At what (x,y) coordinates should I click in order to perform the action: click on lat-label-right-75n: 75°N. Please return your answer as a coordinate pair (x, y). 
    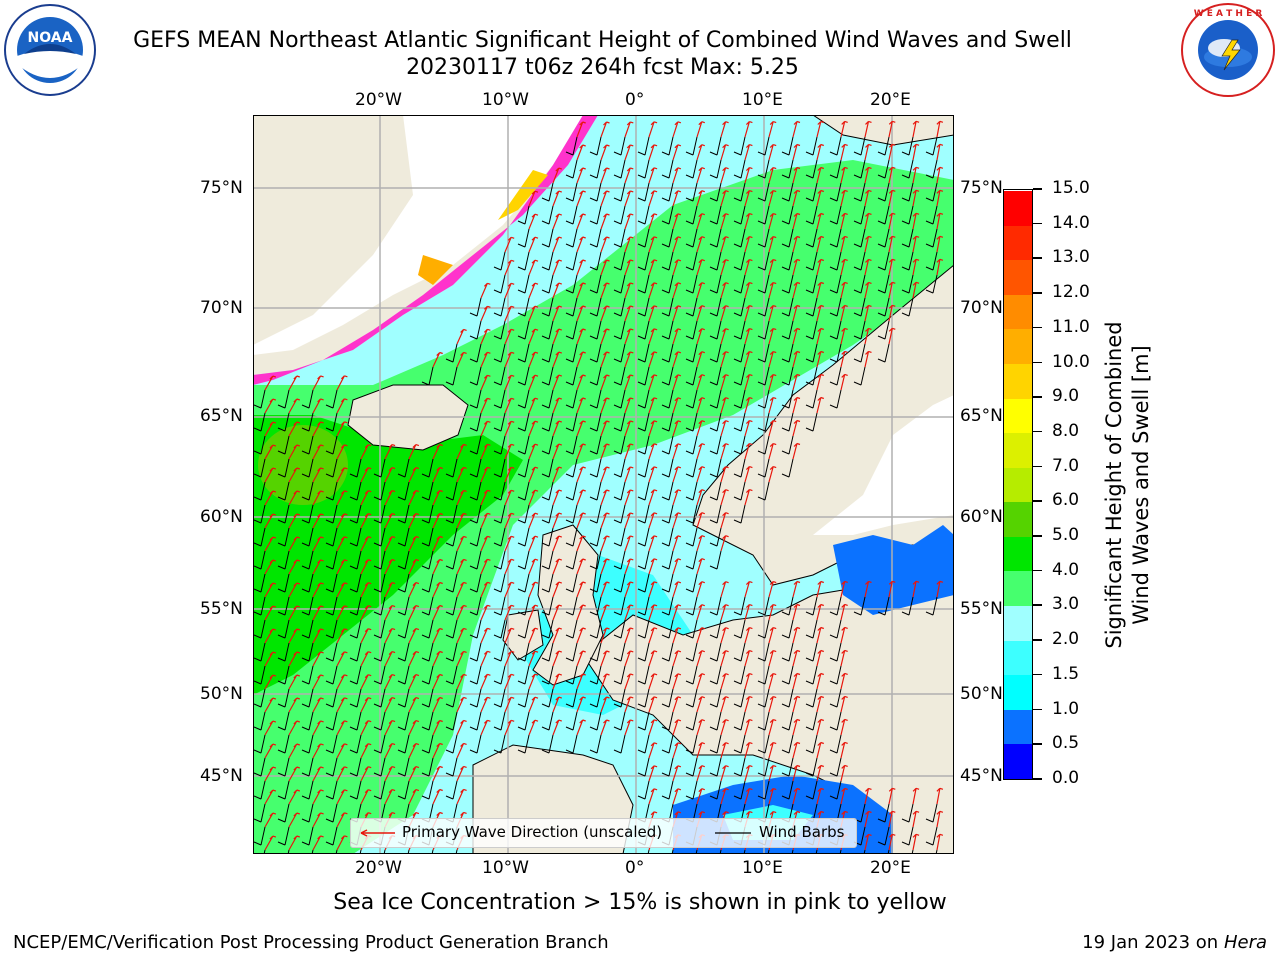
    Looking at the image, I should click on (981, 188).